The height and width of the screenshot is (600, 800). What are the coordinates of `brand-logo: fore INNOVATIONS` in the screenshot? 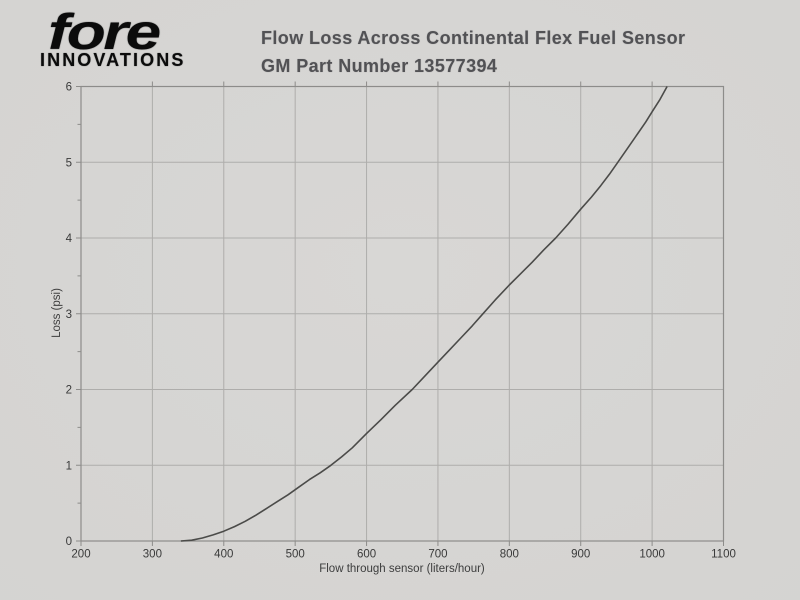 It's located at (112, 37).